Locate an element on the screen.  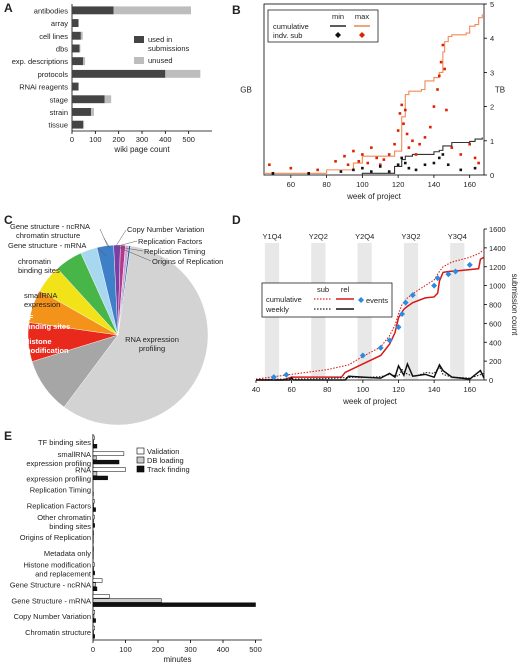
legend-row-cumulative: cumulative is located at coordinates (291, 26).